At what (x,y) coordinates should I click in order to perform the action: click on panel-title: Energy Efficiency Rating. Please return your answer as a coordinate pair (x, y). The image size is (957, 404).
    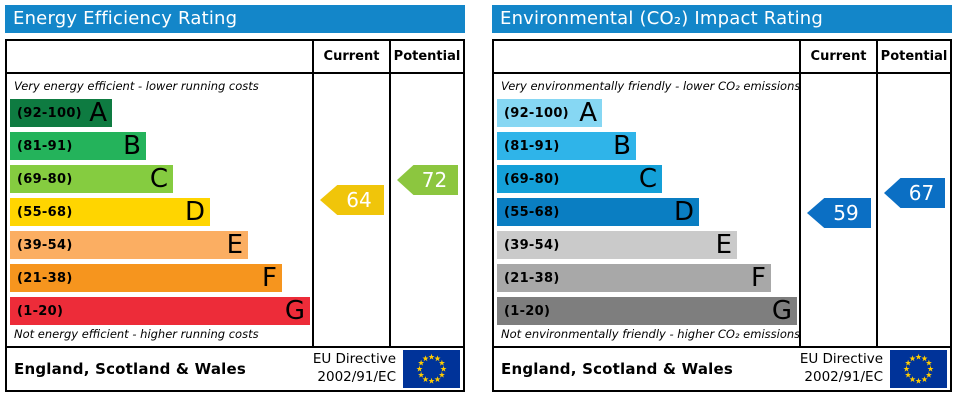
    Looking at the image, I should click on (235, 19).